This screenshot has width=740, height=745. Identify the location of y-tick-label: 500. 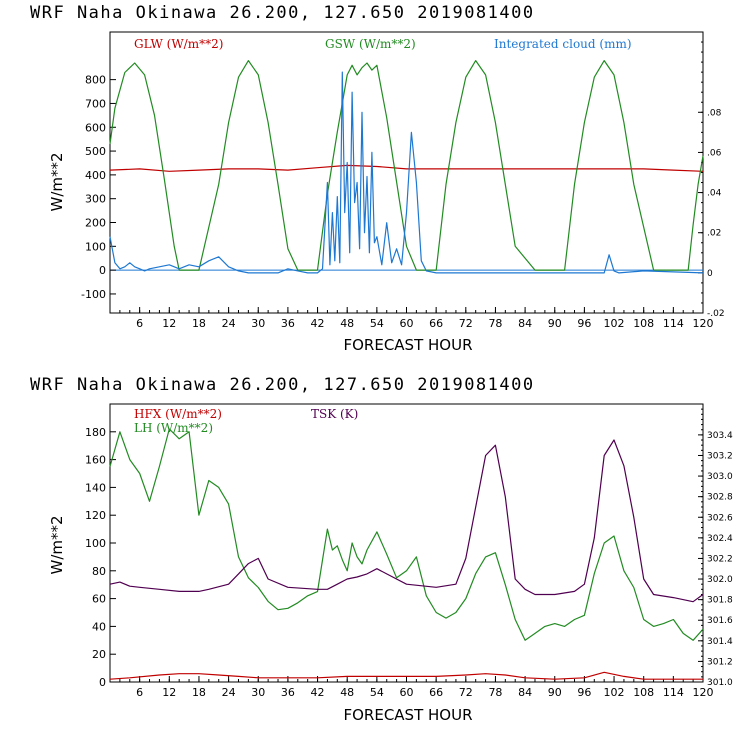
(95, 151).